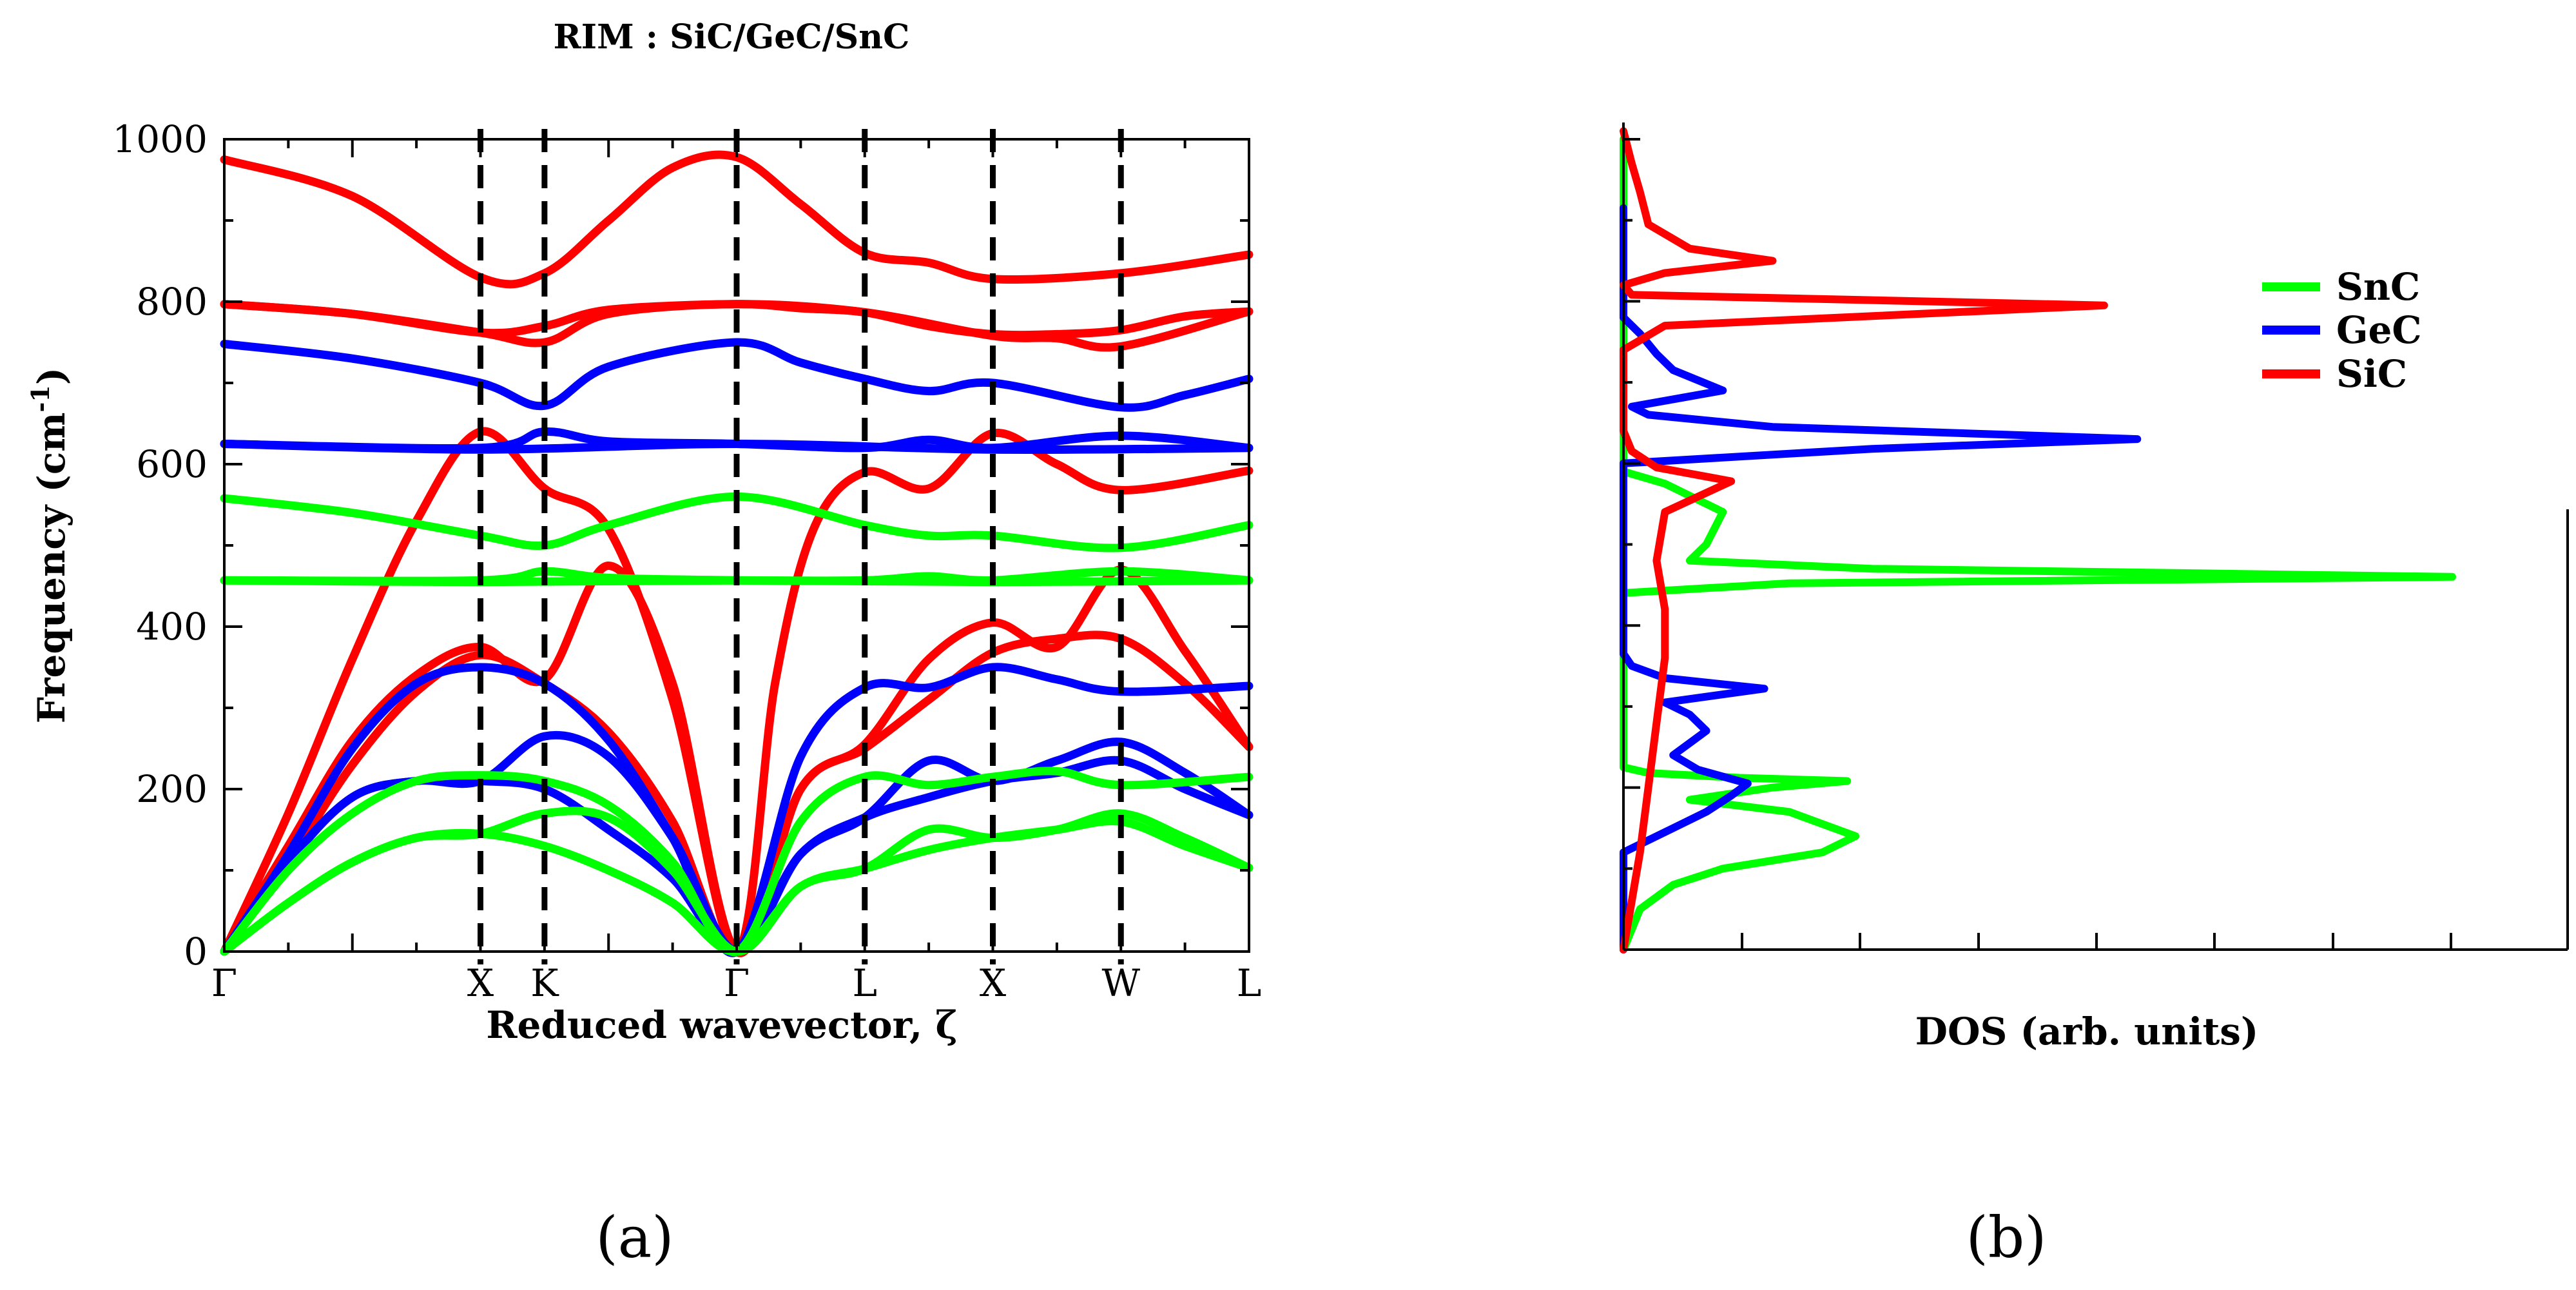 This screenshot has width=2576, height=1290. I want to click on chart-title-a: RIM : SiC/GeC/SnC, so click(732, 37).